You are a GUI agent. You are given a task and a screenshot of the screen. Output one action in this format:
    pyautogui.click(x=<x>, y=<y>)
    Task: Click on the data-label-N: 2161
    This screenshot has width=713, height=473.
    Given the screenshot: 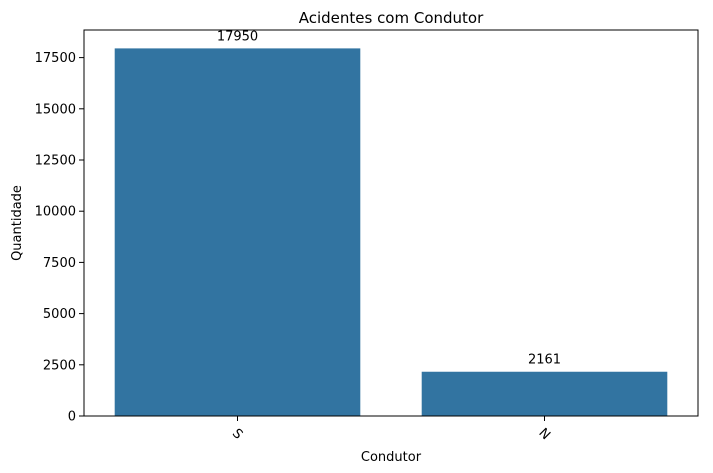 What is the action you would take?
    pyautogui.click(x=544, y=360)
    